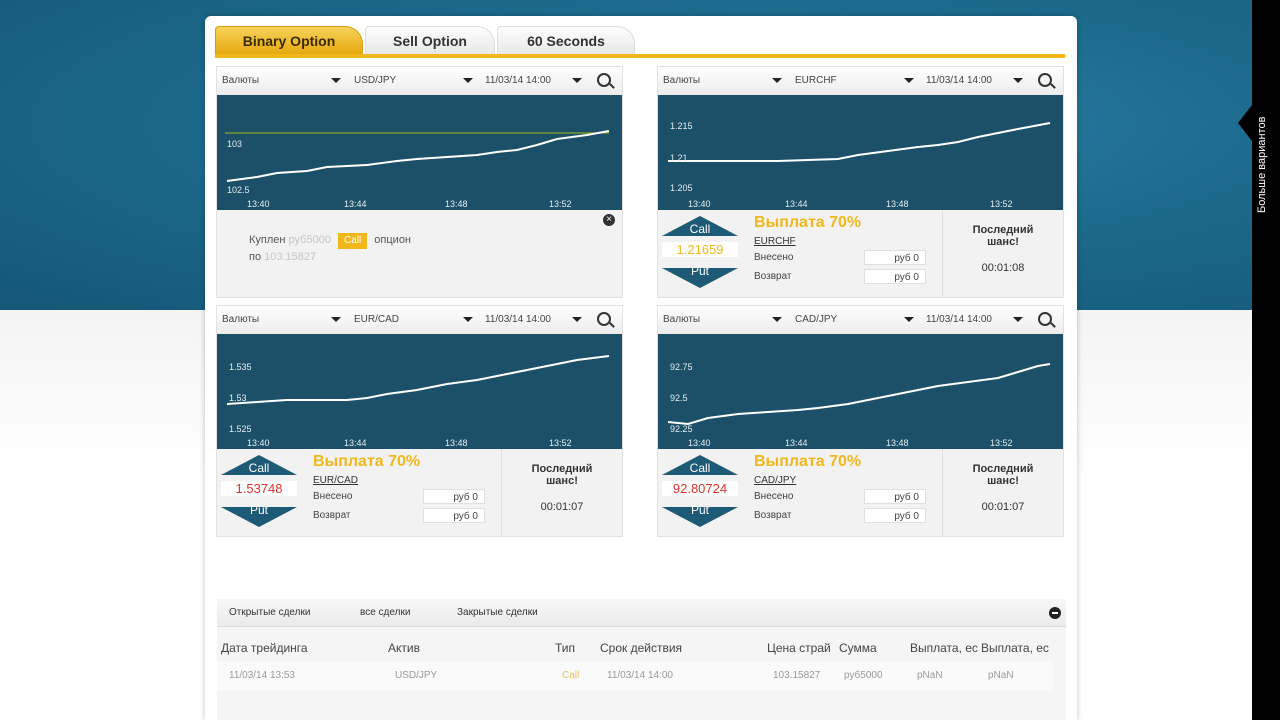 The height and width of the screenshot is (720, 1280). Describe the element at coordinates (369, 248) in the screenshot. I see `purchase-summary: Куплен руб5000 Call опцион по 103.15827` at that location.